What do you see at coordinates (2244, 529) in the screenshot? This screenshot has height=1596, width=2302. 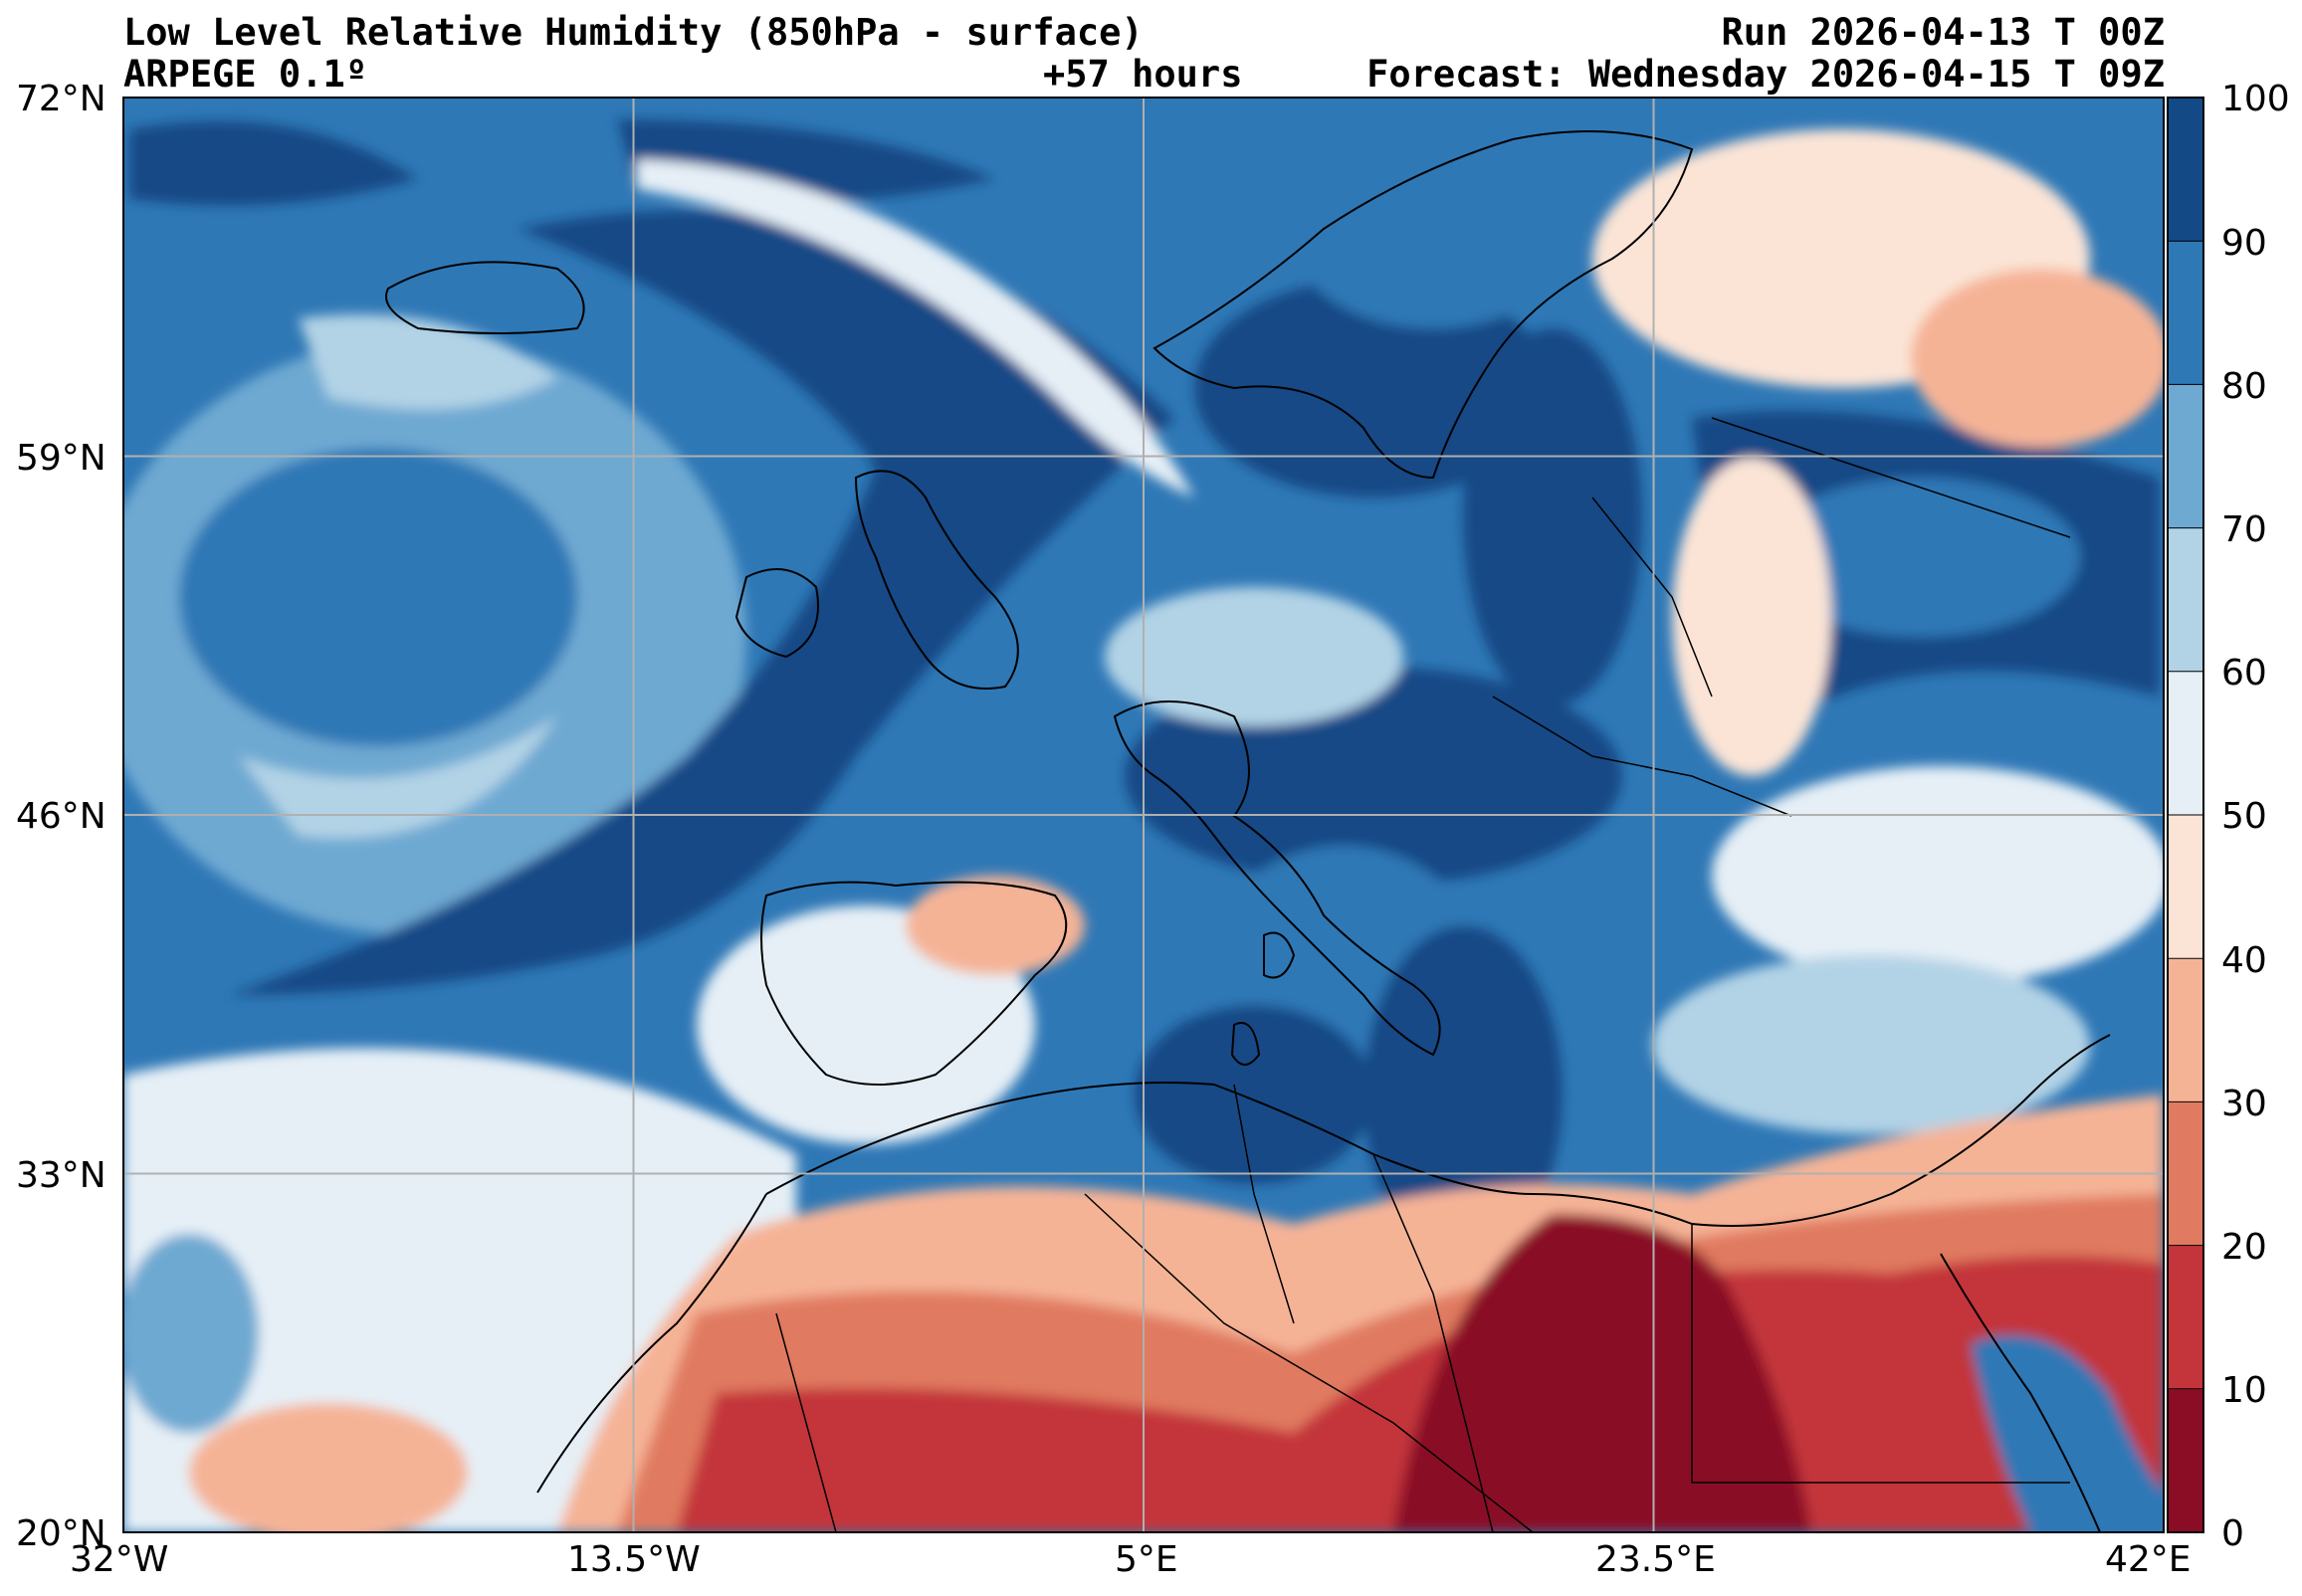 I see `colorbar-tick-label: 70` at bounding box center [2244, 529].